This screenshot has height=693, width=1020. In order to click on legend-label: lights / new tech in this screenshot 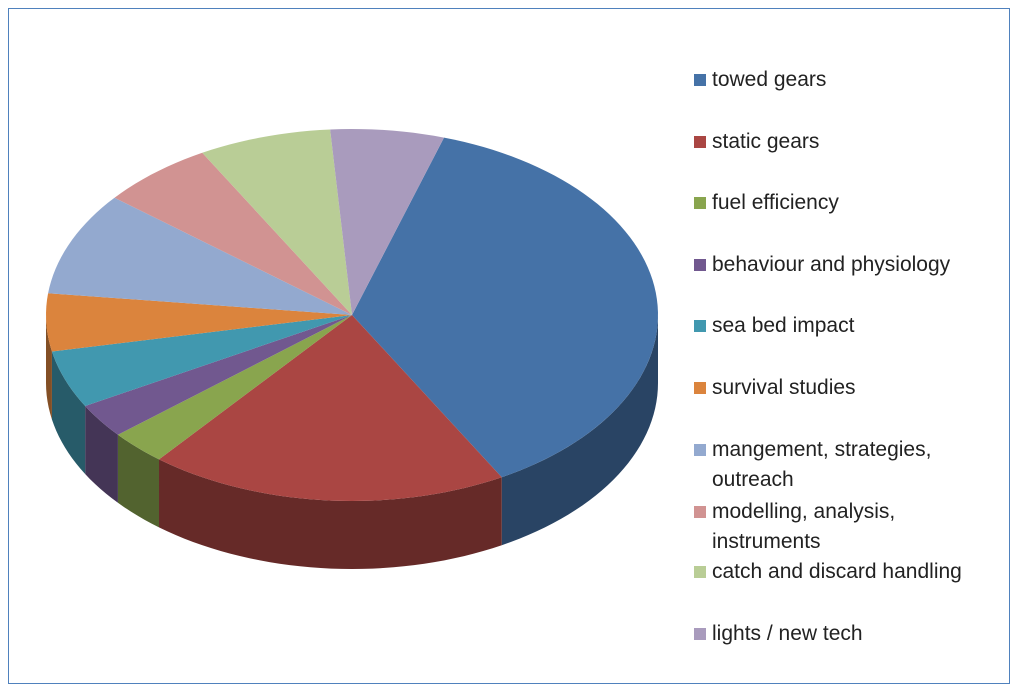, I will do `click(787, 633)`.